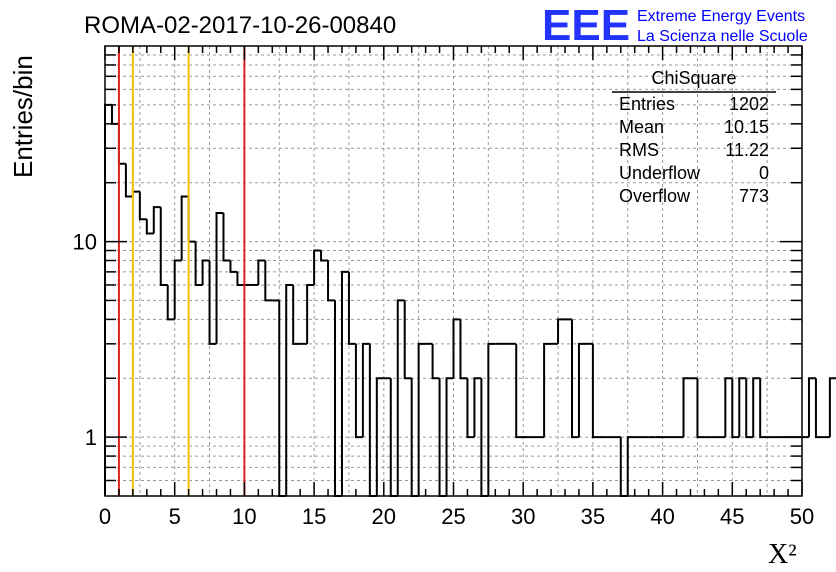 This screenshot has height=572, width=836. I want to click on x-tick-label: 25, so click(453, 516).